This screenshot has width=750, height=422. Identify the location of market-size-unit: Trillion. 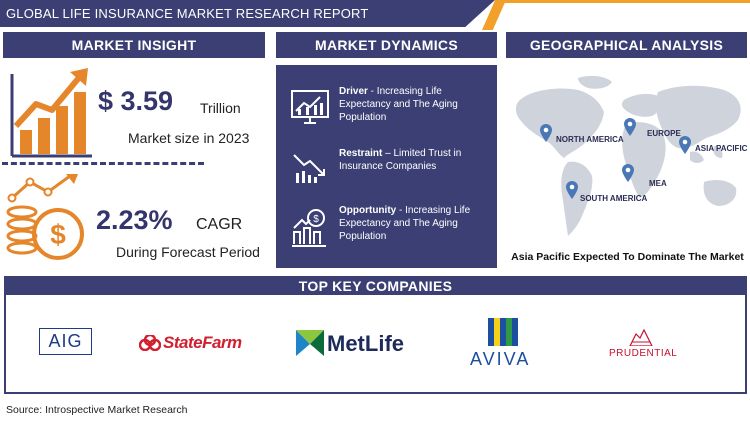
(220, 108).